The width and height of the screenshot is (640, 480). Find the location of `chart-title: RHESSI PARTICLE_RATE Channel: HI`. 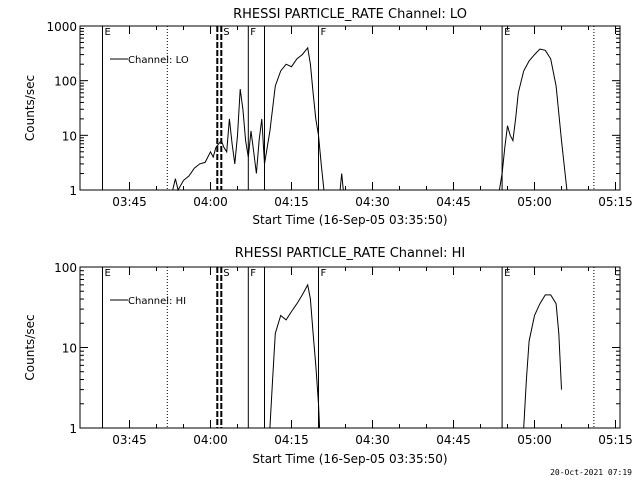

chart-title: RHESSI PARTICLE_RATE Channel: HI is located at coordinates (350, 253).